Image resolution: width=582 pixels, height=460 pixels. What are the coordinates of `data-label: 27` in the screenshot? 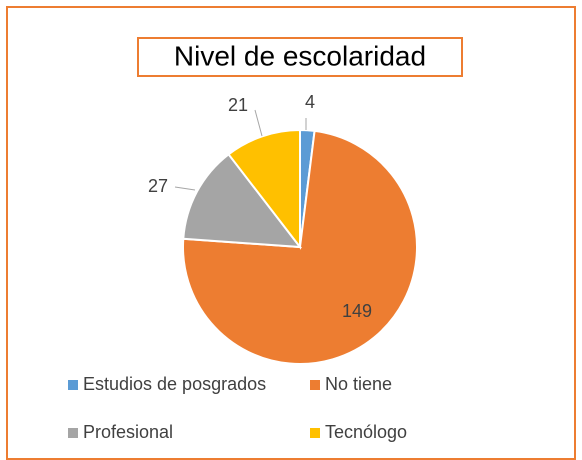 It's located at (158, 186).